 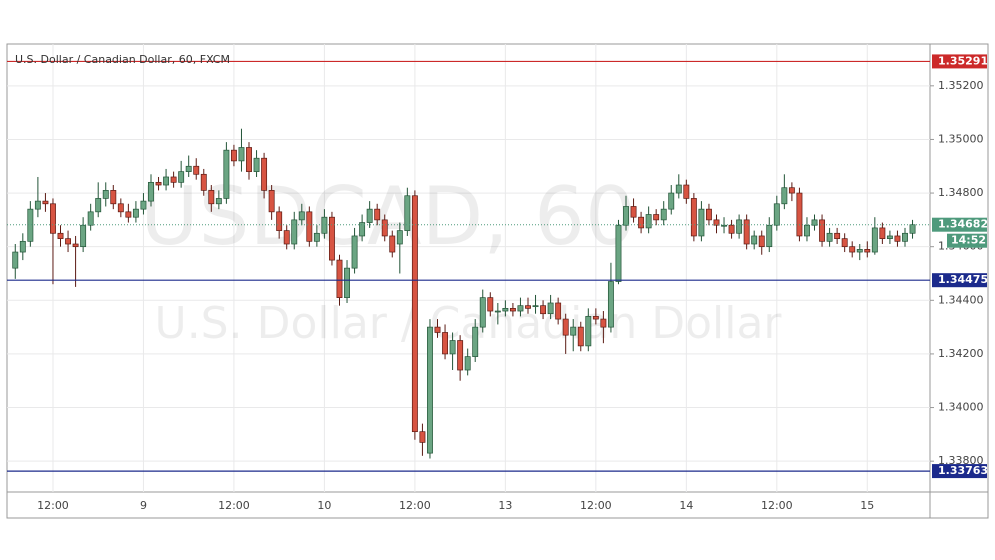 I want to click on y-tick-label: 1.35200, so click(x=961, y=85).